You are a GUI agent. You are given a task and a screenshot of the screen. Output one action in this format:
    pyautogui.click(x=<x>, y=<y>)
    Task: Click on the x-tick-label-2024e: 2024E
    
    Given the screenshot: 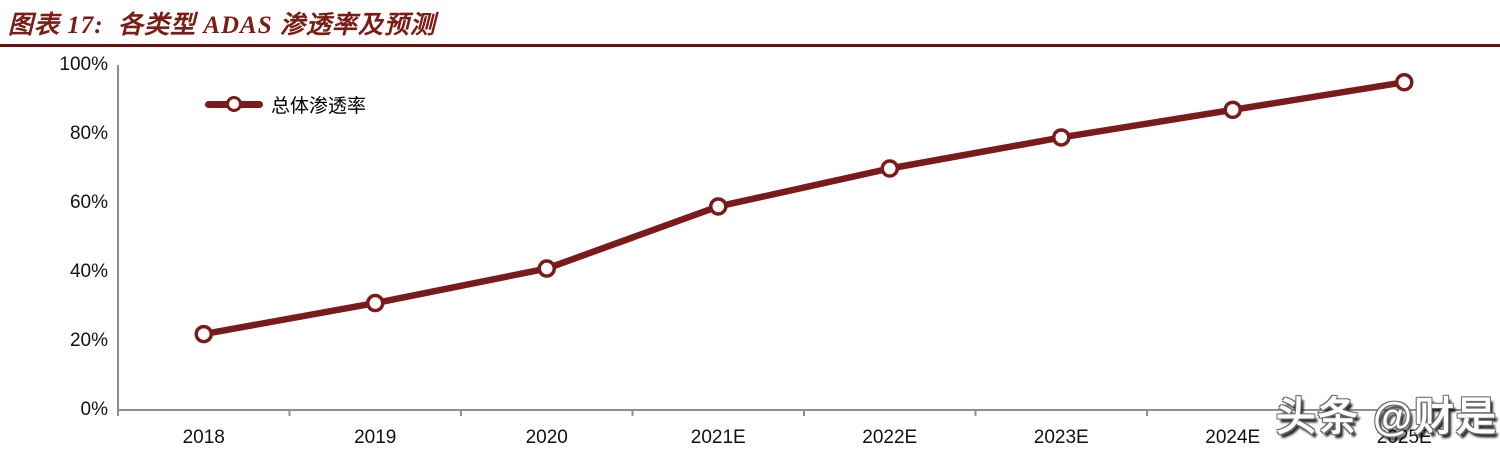 What is the action you would take?
    pyautogui.click(x=1233, y=437)
    